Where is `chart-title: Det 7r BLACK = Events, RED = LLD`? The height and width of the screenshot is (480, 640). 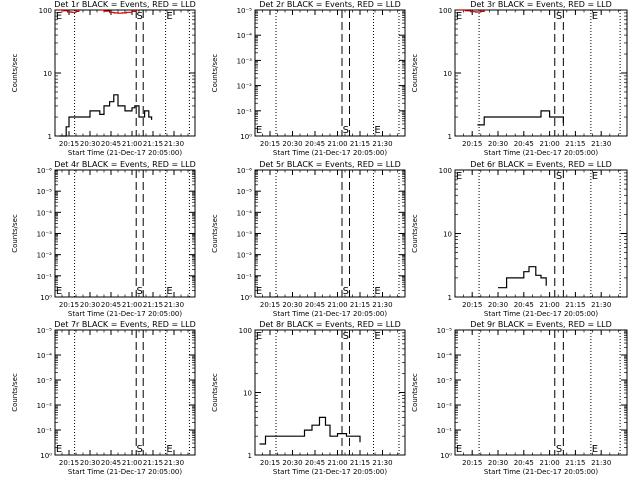 chart-title: Det 7r BLACK = Events, RED = LLD is located at coordinates (125, 324).